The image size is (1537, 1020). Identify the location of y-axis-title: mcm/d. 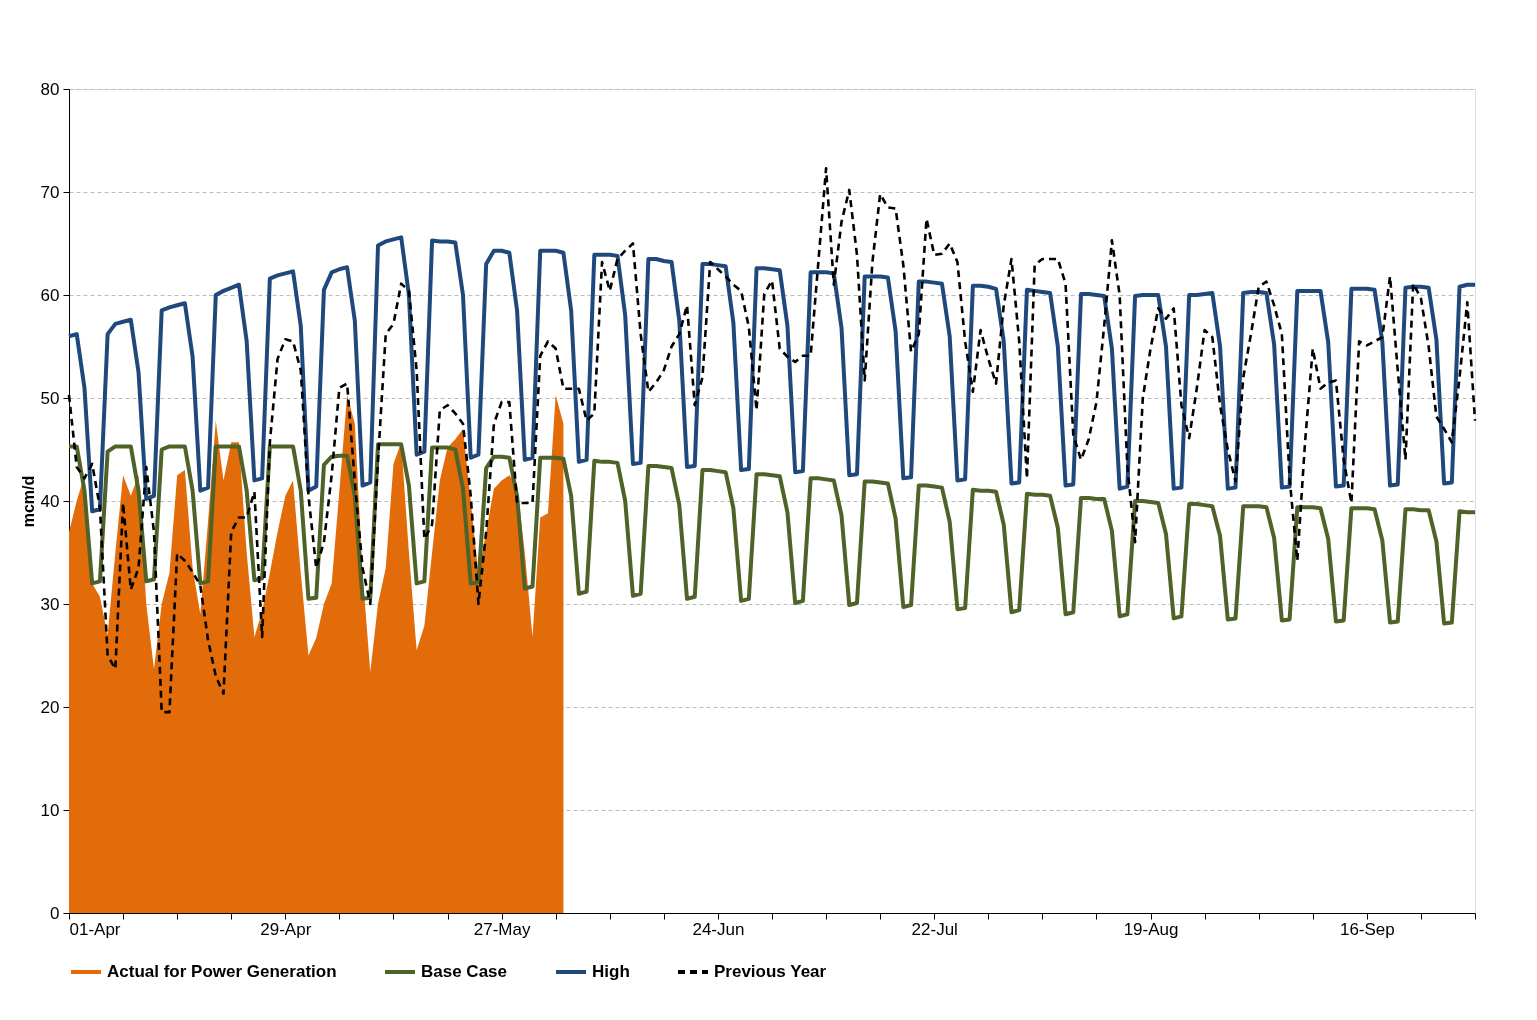
(28, 501).